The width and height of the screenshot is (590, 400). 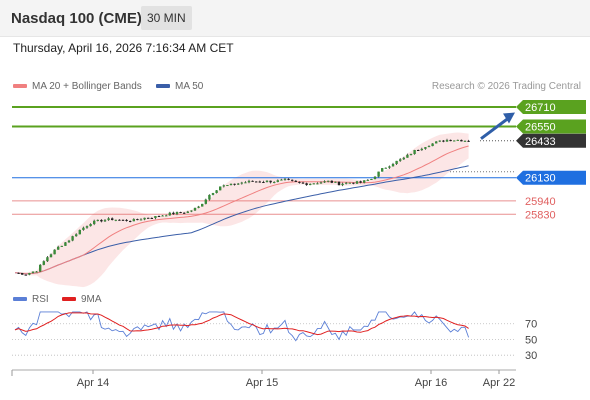 What do you see at coordinates (91, 299) in the screenshot?
I see `legend-9ma-label: 9MA` at bounding box center [91, 299].